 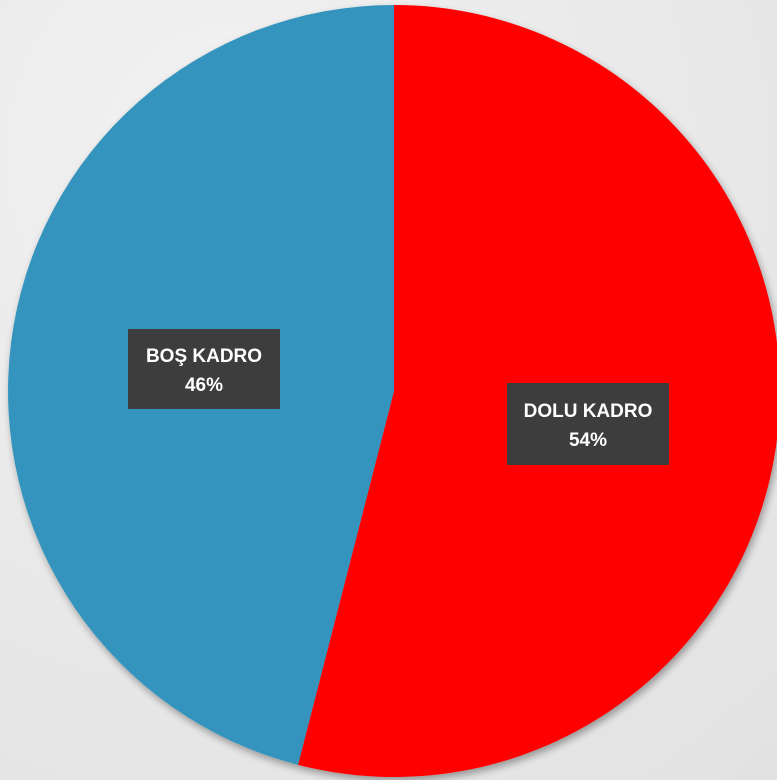 I want to click on data-label-dolu-kadro: DOLU KADRO 54%, so click(x=588, y=424).